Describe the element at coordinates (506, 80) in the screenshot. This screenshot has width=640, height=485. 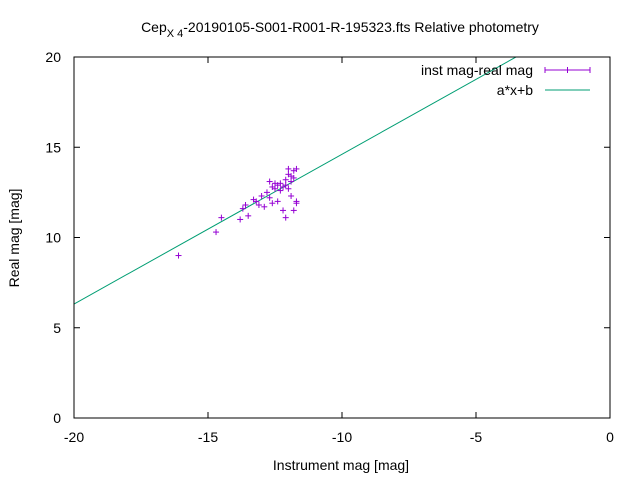
I see `legend: inst mag-real mag a*x+b` at that location.